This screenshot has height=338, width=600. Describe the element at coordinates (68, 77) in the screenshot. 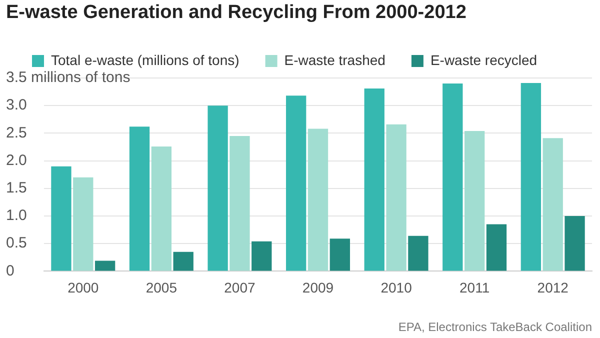

I see `y-tick-label: 3.5 millions of tons` at that location.